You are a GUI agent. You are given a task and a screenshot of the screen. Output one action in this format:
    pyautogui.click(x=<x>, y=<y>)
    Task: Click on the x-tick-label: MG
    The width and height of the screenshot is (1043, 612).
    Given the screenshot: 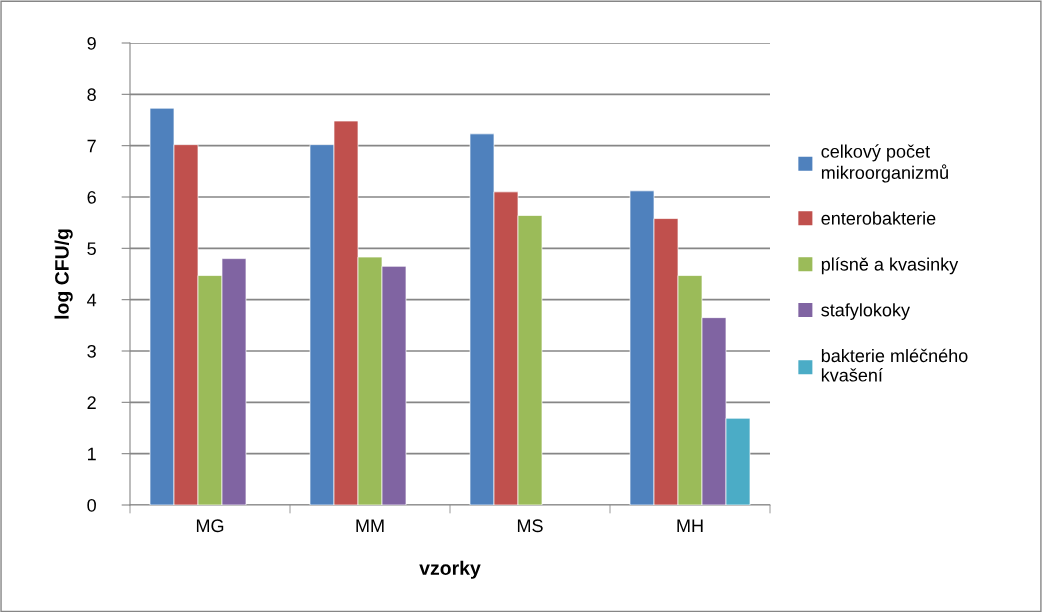 What is the action you would take?
    pyautogui.click(x=210, y=526)
    